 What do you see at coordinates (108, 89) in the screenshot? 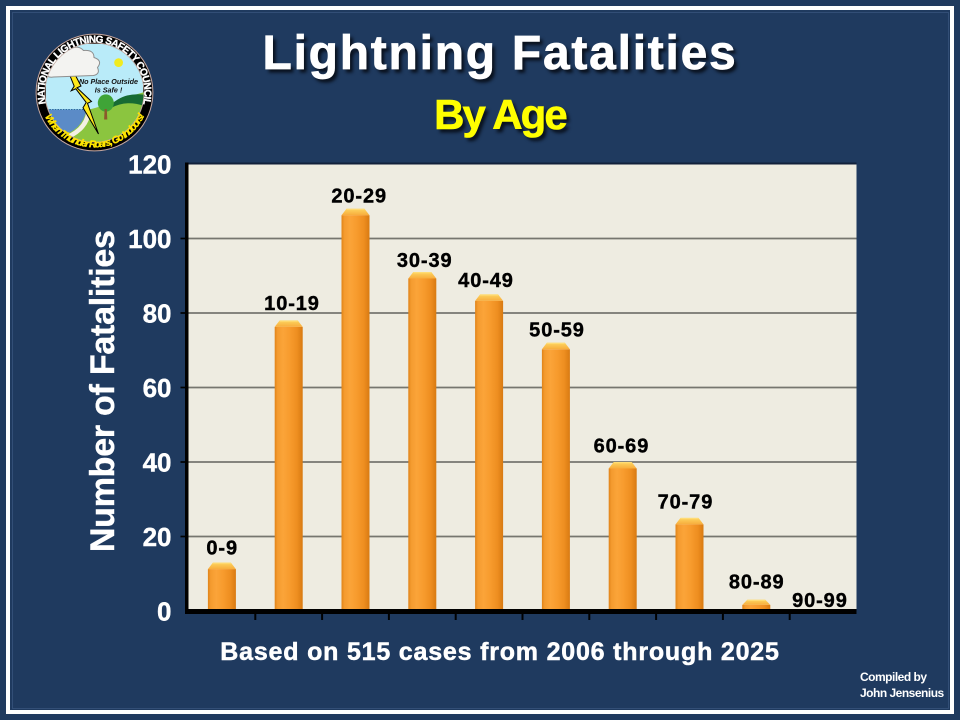
I see `svg-text: Is Safe !` at bounding box center [108, 89].